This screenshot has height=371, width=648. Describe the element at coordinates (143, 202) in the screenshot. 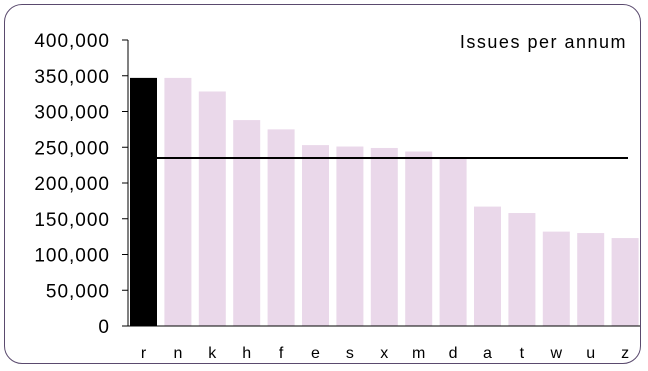

I see `bar-r` at that location.